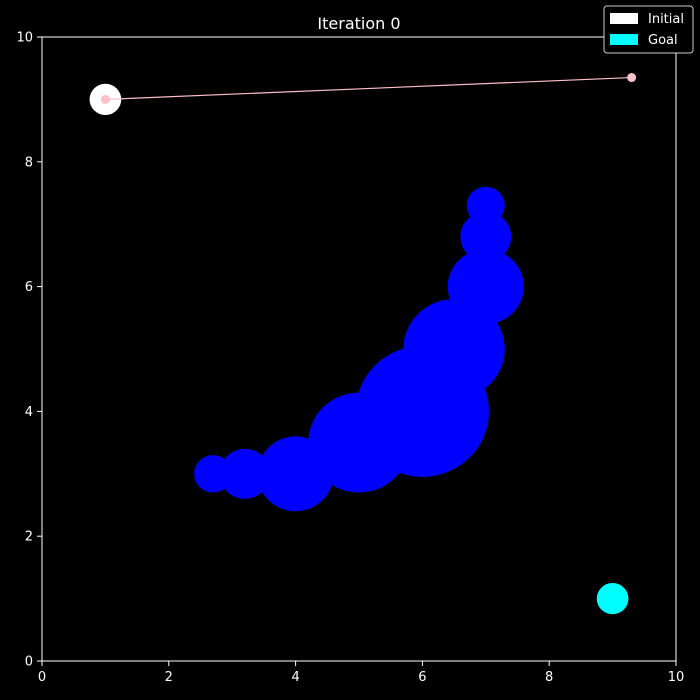  Describe the element at coordinates (29, 162) in the screenshot. I see `y-tick-label-4: 8` at that location.